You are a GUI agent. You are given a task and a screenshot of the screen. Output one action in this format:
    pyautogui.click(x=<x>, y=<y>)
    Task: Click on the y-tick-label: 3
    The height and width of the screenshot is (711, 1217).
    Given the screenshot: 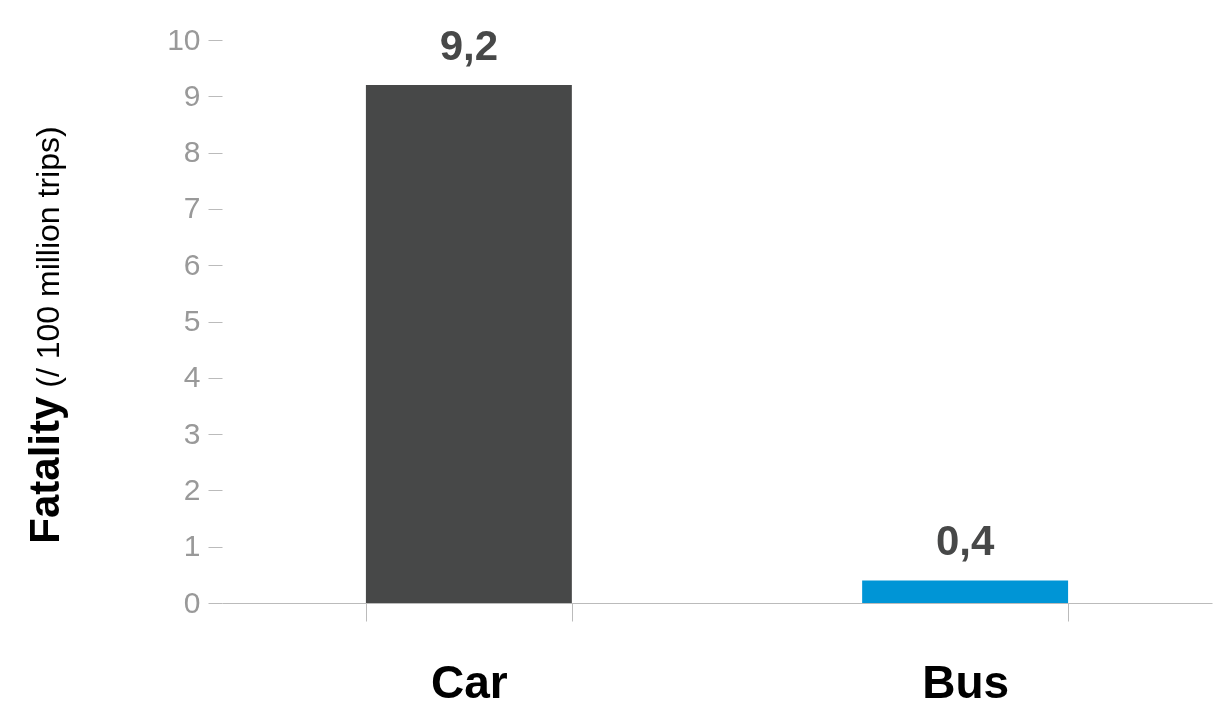 What is the action you would take?
    pyautogui.click(x=192, y=433)
    